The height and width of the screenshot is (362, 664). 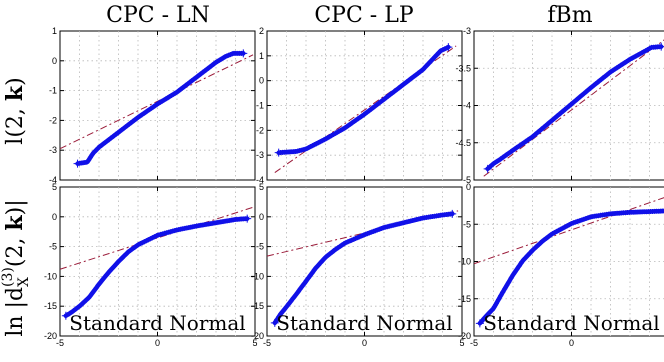 What do you see at coordinates (16, 267) in the screenshot?
I see `row-label-ln-dx: ln |dX(3)(2, k)|` at bounding box center [16, 267].